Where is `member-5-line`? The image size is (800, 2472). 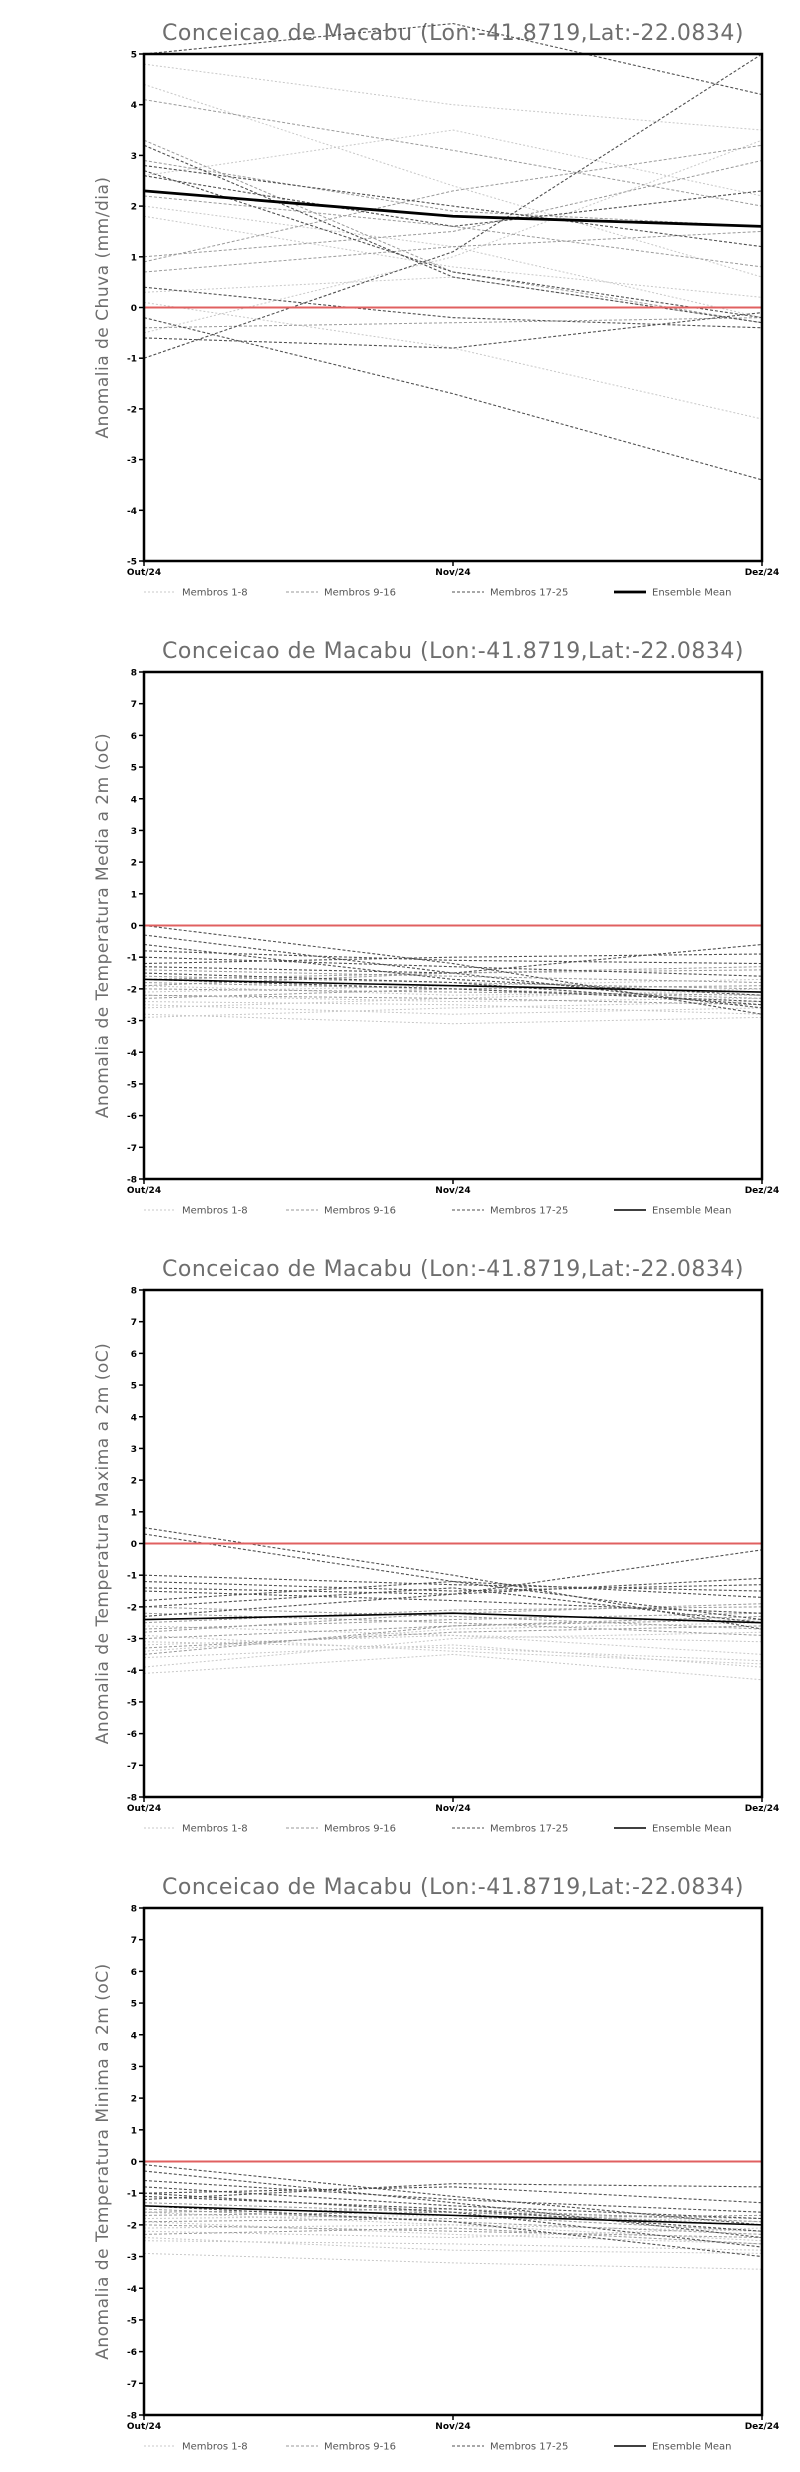
member-5-line is located at coordinates (453, 998).